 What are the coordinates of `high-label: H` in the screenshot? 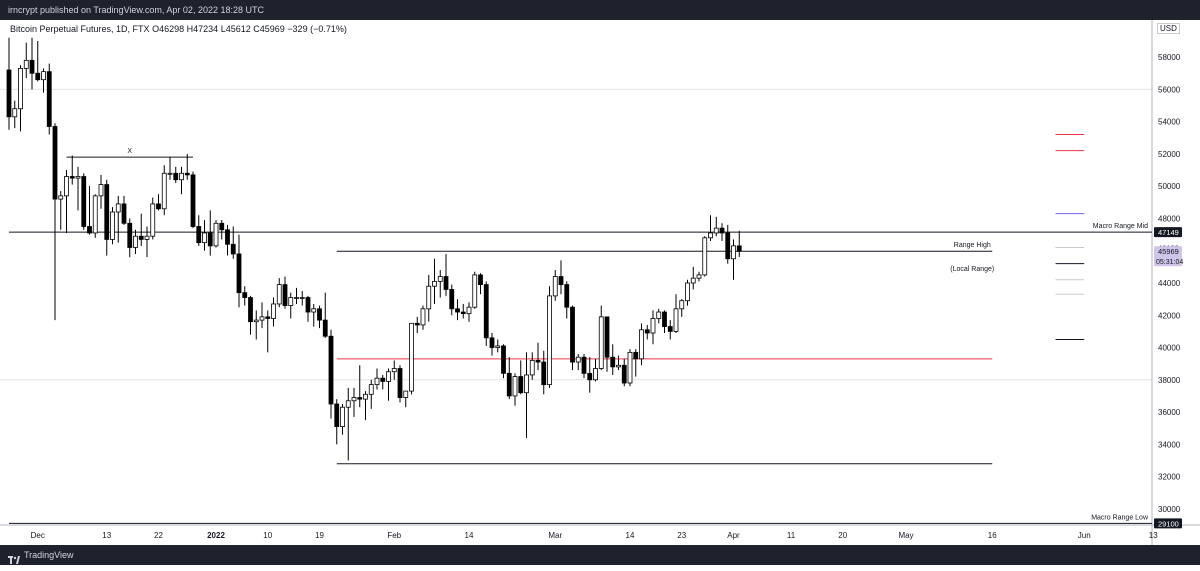 It's located at (190, 29).